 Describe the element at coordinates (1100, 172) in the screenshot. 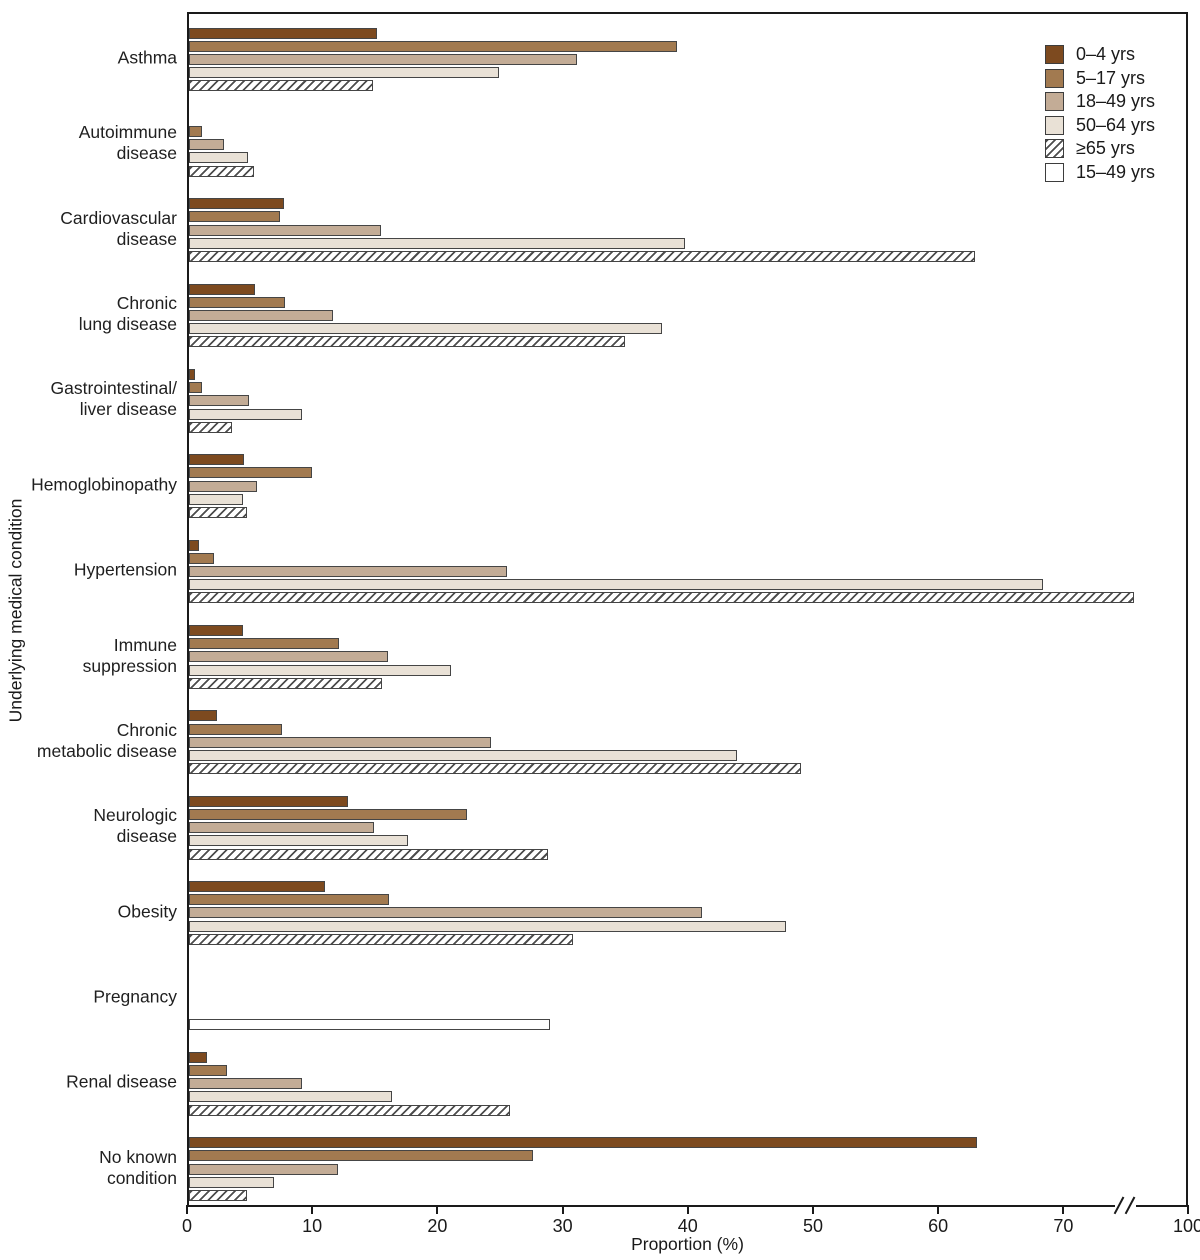

I see `legend-item: 15–49 yrs` at that location.